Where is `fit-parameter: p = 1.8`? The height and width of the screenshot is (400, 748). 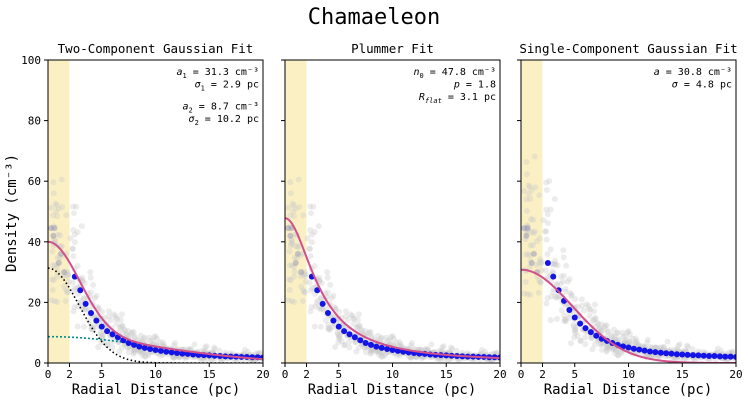 fit-parameter: p = 1.8 is located at coordinates (474, 85).